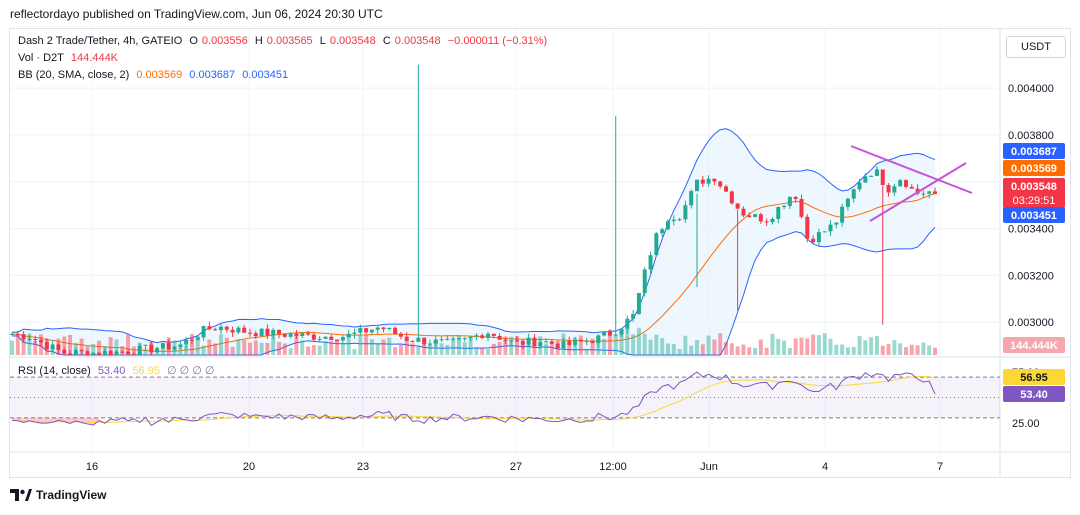  Describe the element at coordinates (191, 371) in the screenshot. I see `rsi-extra-values: ∅ ∅ ∅ ∅` at that location.